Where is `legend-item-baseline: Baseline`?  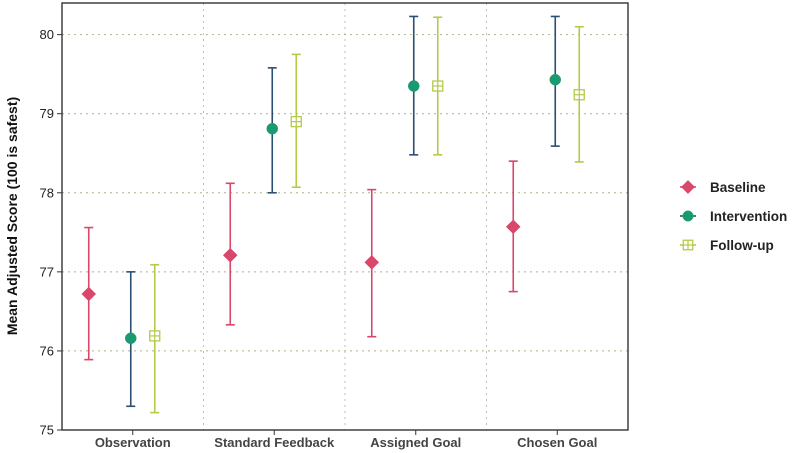 legend-item-baseline: Baseline is located at coordinates (723, 187).